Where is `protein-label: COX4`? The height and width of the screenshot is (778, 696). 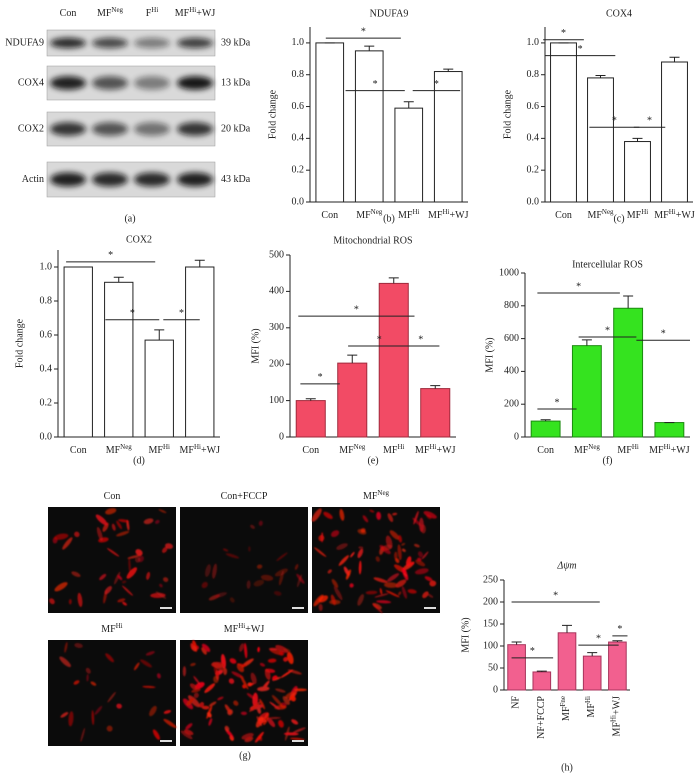 protein-label: COX4 is located at coordinates (31, 82).